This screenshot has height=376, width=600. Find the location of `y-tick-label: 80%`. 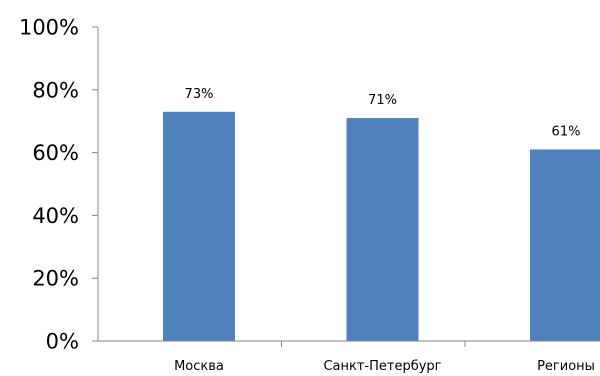

y-tick-label: 80% is located at coordinates (55, 90).